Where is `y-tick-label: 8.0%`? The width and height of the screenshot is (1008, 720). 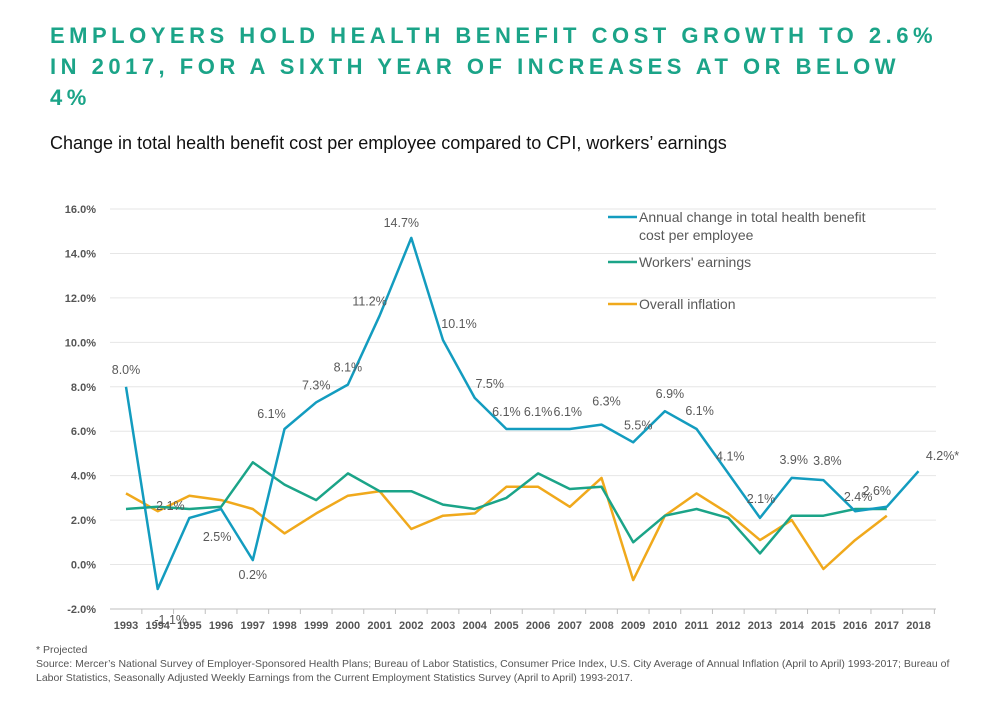
y-tick-label: 8.0% is located at coordinates (83, 388).